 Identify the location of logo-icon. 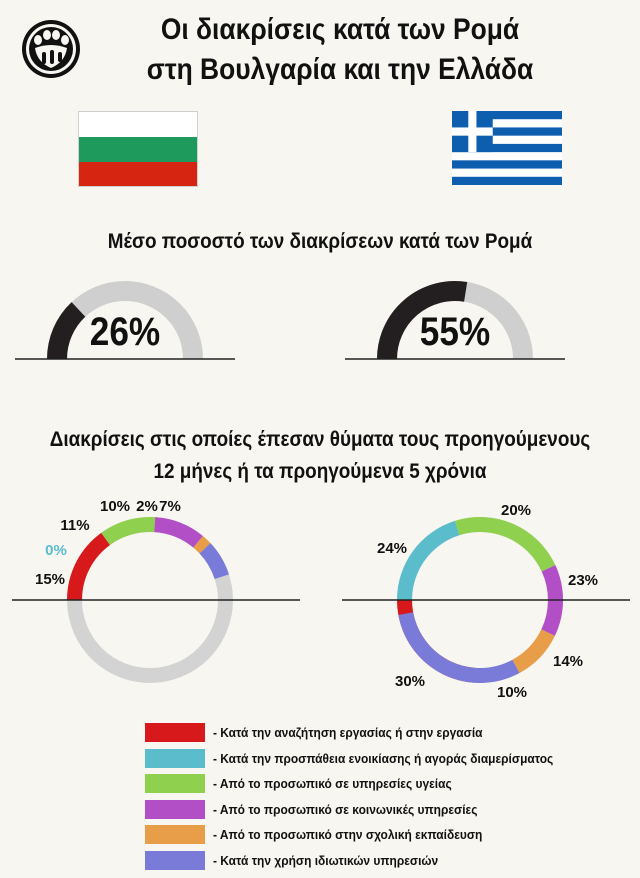
(51, 49).